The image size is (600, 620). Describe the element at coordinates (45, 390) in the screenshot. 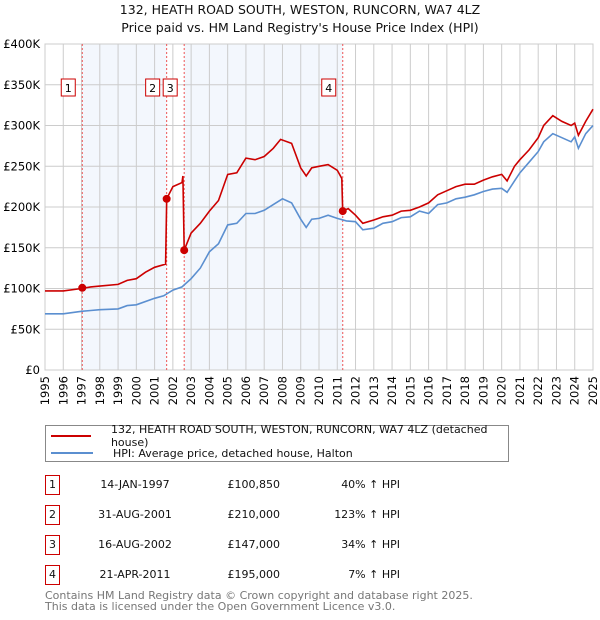

I see `x-tick-label: 1995` at that location.